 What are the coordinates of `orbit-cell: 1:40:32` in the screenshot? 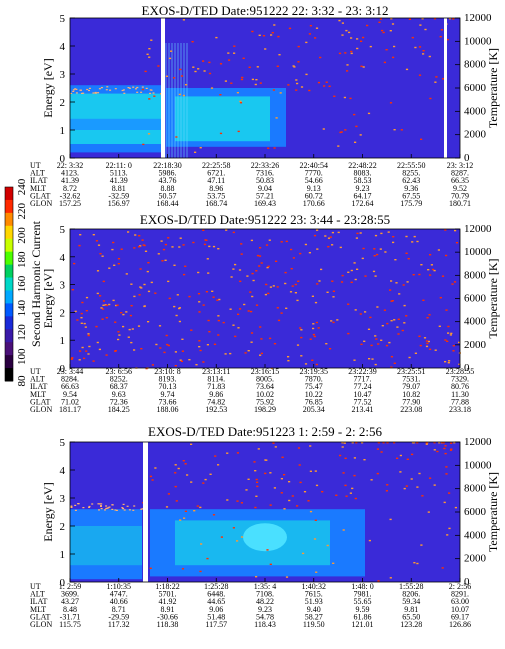 It's located at (314, 586).